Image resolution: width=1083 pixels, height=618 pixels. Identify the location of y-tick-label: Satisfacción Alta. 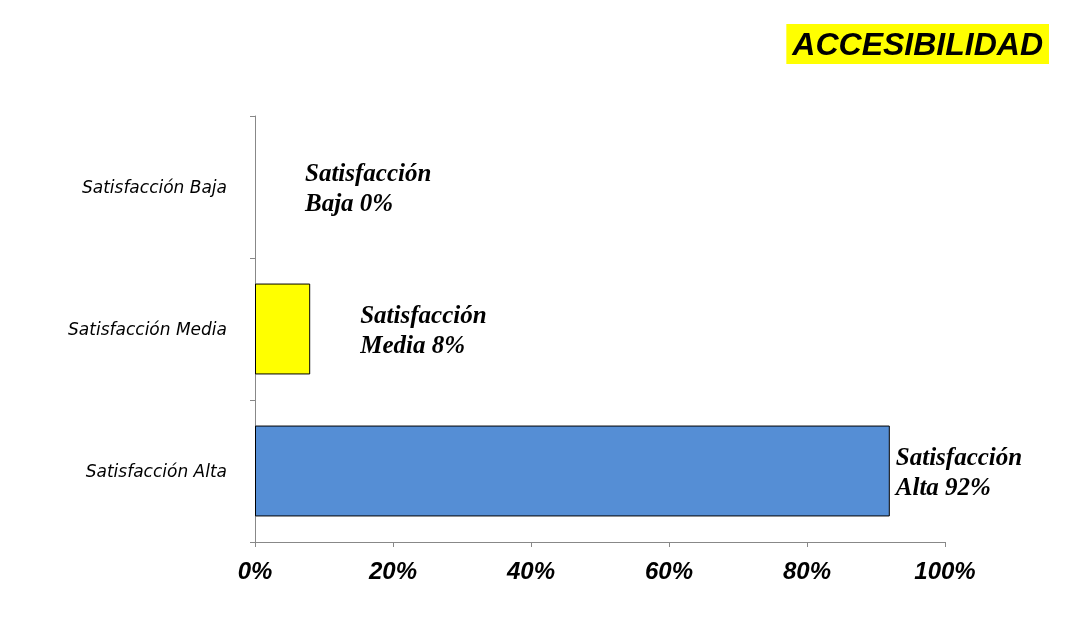
(156, 471).